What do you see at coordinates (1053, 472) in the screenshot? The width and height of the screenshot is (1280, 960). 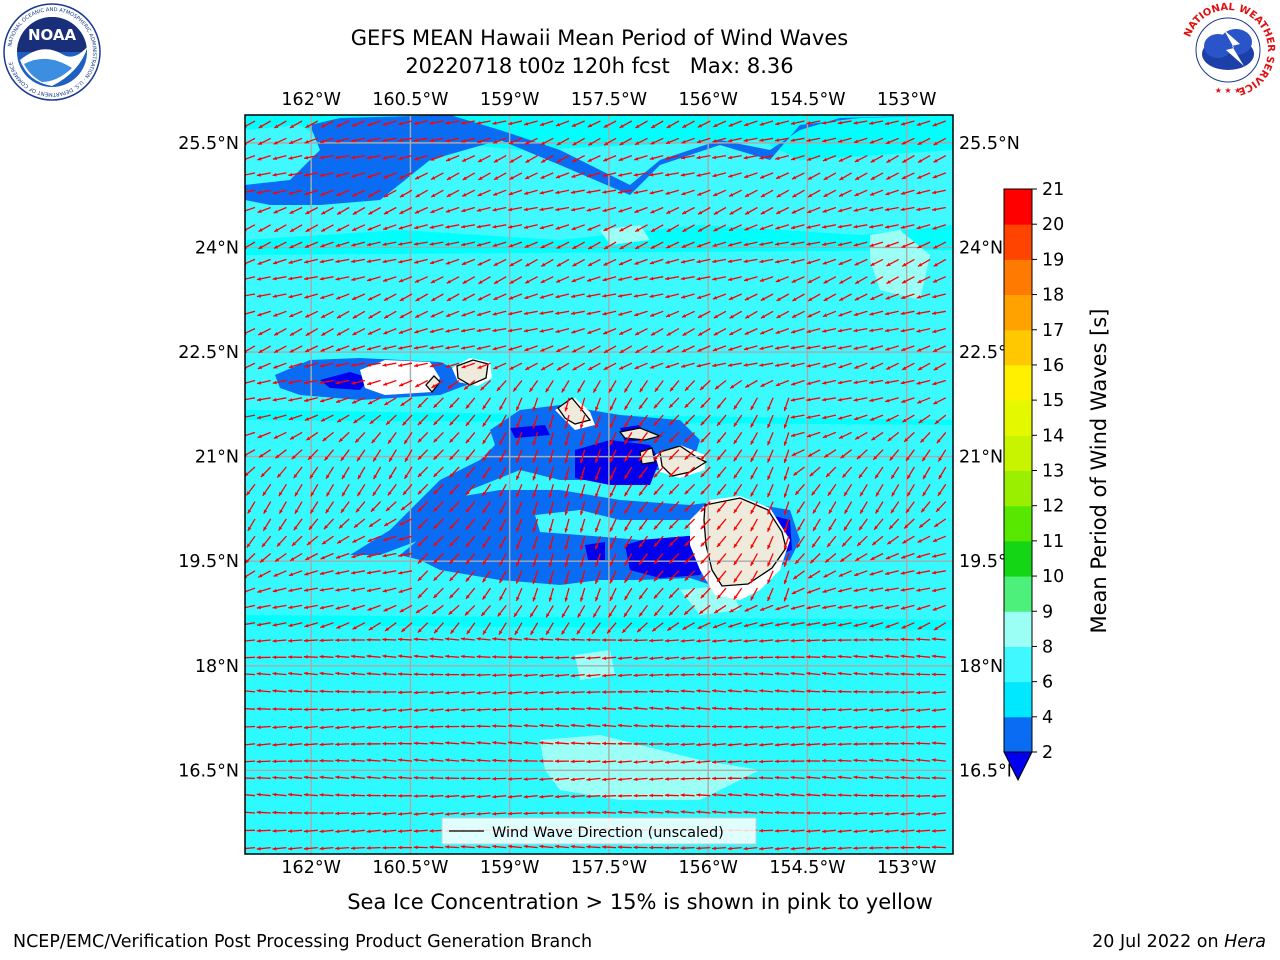 I see `colorbar-tick-label: 13` at bounding box center [1053, 472].